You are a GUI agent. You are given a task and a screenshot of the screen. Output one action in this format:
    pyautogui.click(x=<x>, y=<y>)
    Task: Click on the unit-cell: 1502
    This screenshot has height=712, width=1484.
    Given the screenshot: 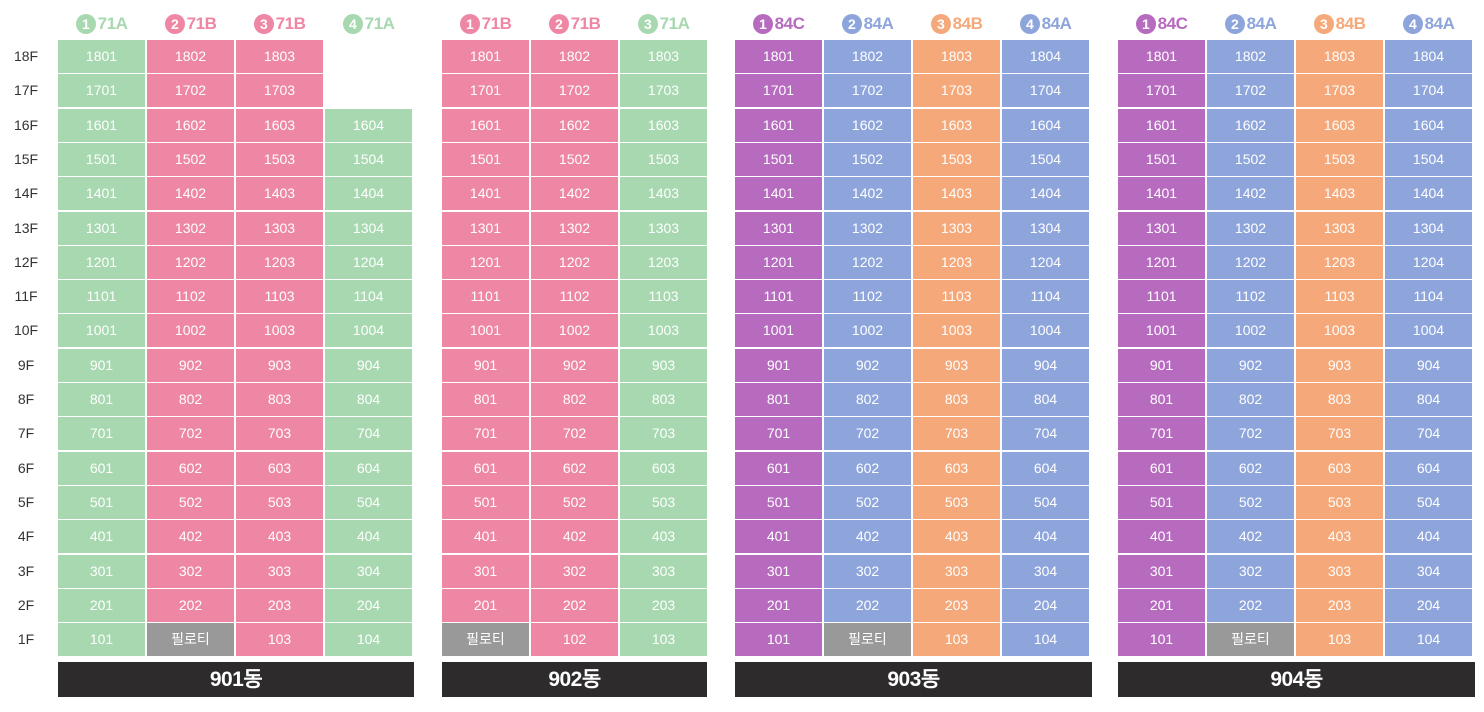 What is the action you would take?
    pyautogui.click(x=1250, y=159)
    